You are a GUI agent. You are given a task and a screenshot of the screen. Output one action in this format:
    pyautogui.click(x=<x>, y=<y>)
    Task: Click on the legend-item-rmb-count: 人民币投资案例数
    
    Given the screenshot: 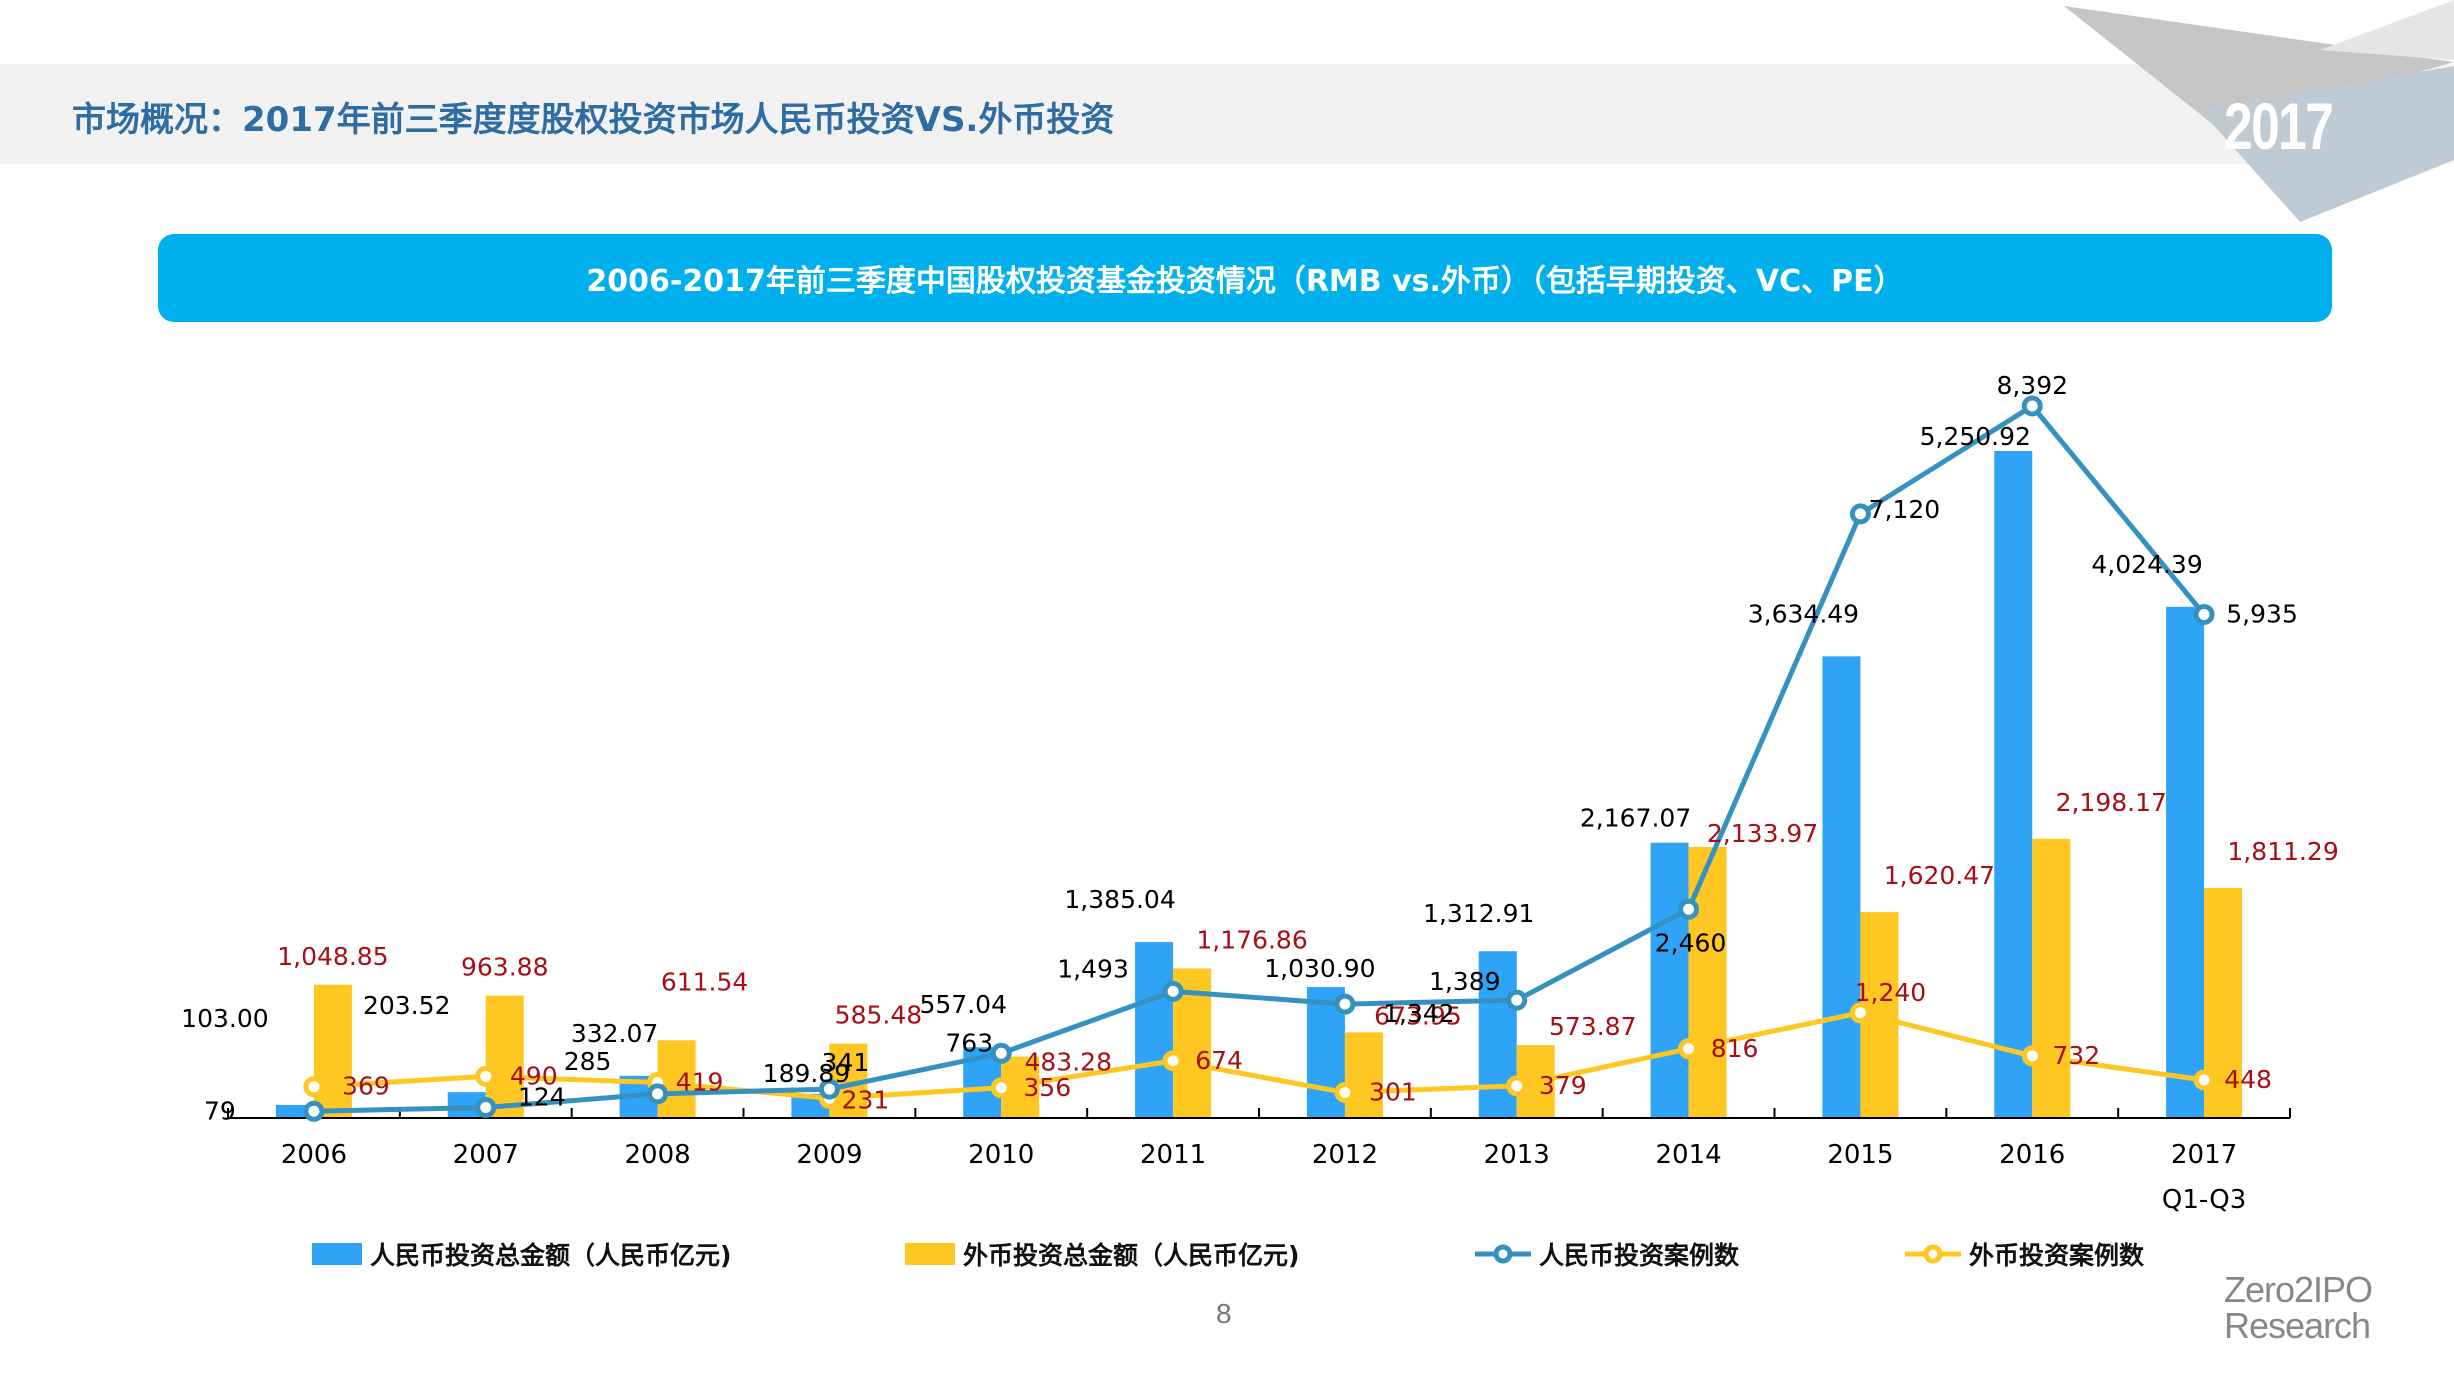 What is the action you would take?
    pyautogui.click(x=1607, y=1254)
    